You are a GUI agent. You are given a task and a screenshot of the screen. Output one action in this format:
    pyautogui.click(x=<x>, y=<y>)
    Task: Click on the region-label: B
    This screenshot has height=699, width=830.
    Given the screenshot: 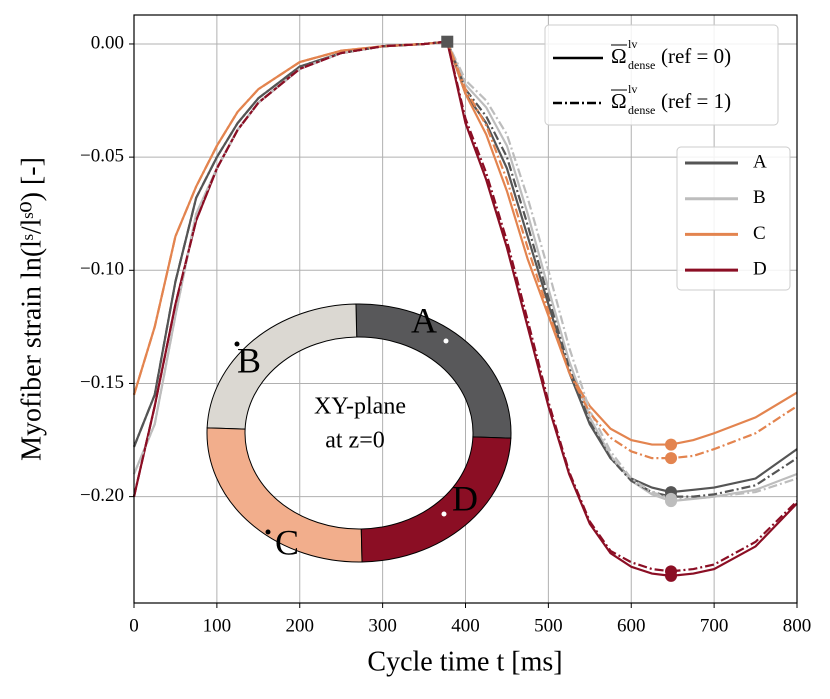 What is the action you would take?
    pyautogui.click(x=249, y=360)
    